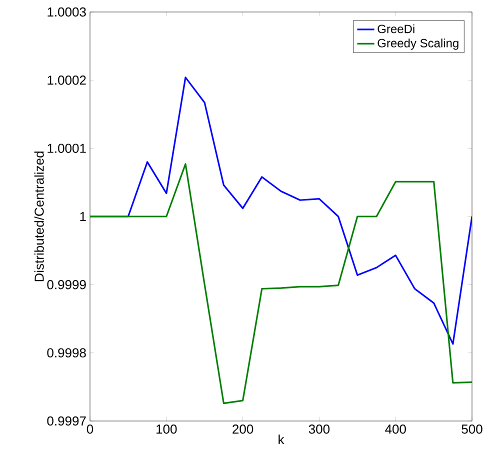 Image resolution: width=486 pixels, height=470 pixels. I want to click on x-tick-label: 300, so click(319, 429).